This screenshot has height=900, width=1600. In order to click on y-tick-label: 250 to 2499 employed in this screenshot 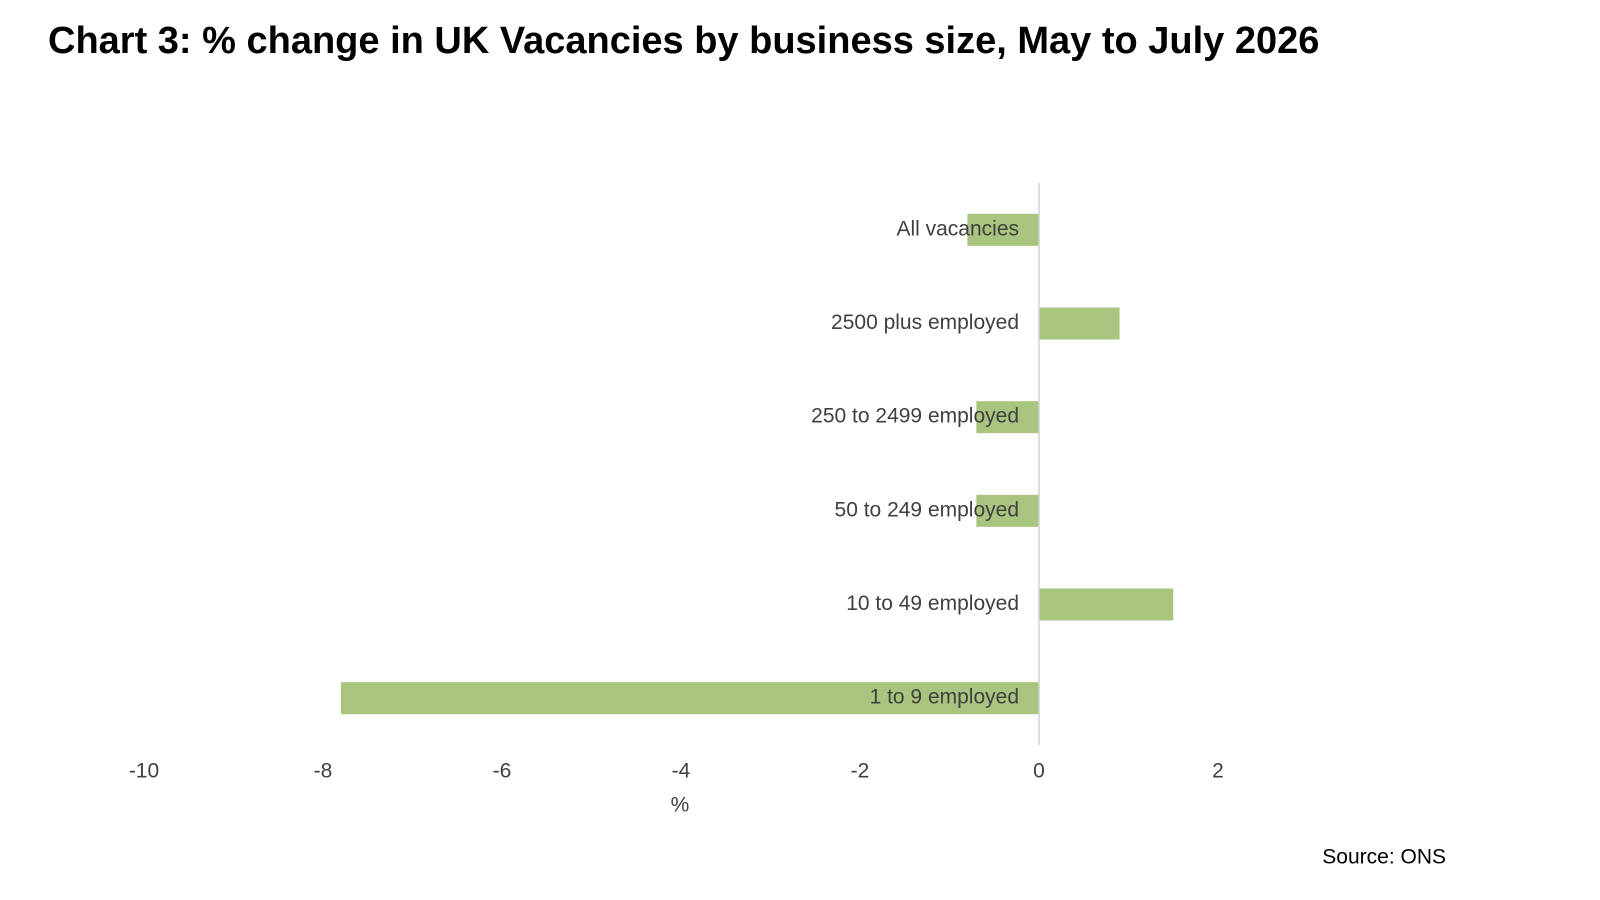, I will do `click(915, 416)`.